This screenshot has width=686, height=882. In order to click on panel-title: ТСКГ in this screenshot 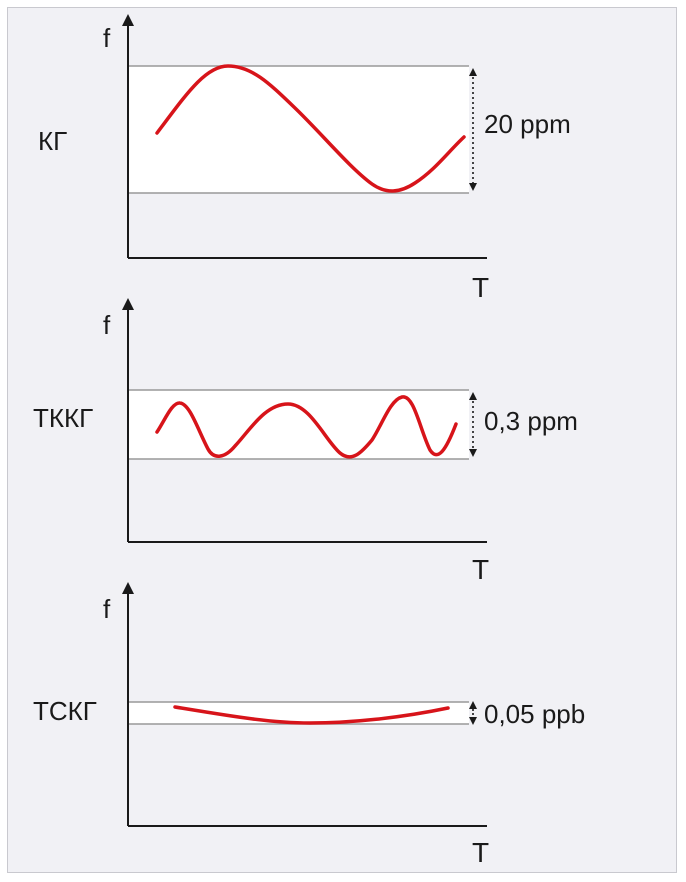, I will do `click(65, 711)`.